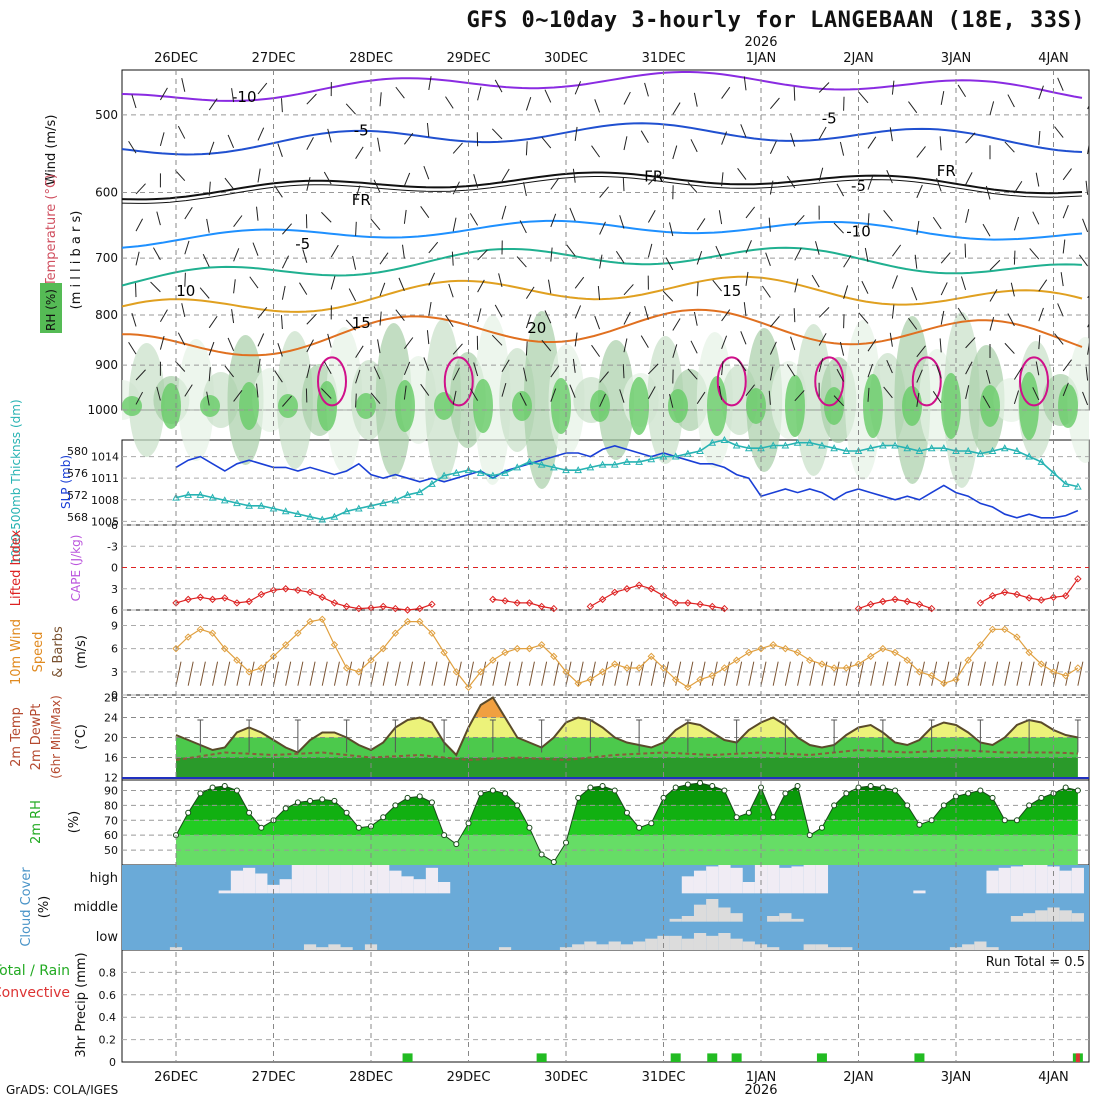 This screenshot has width=1100, height=1100. I want to click on time-label-top: 26DEC, so click(176, 58).